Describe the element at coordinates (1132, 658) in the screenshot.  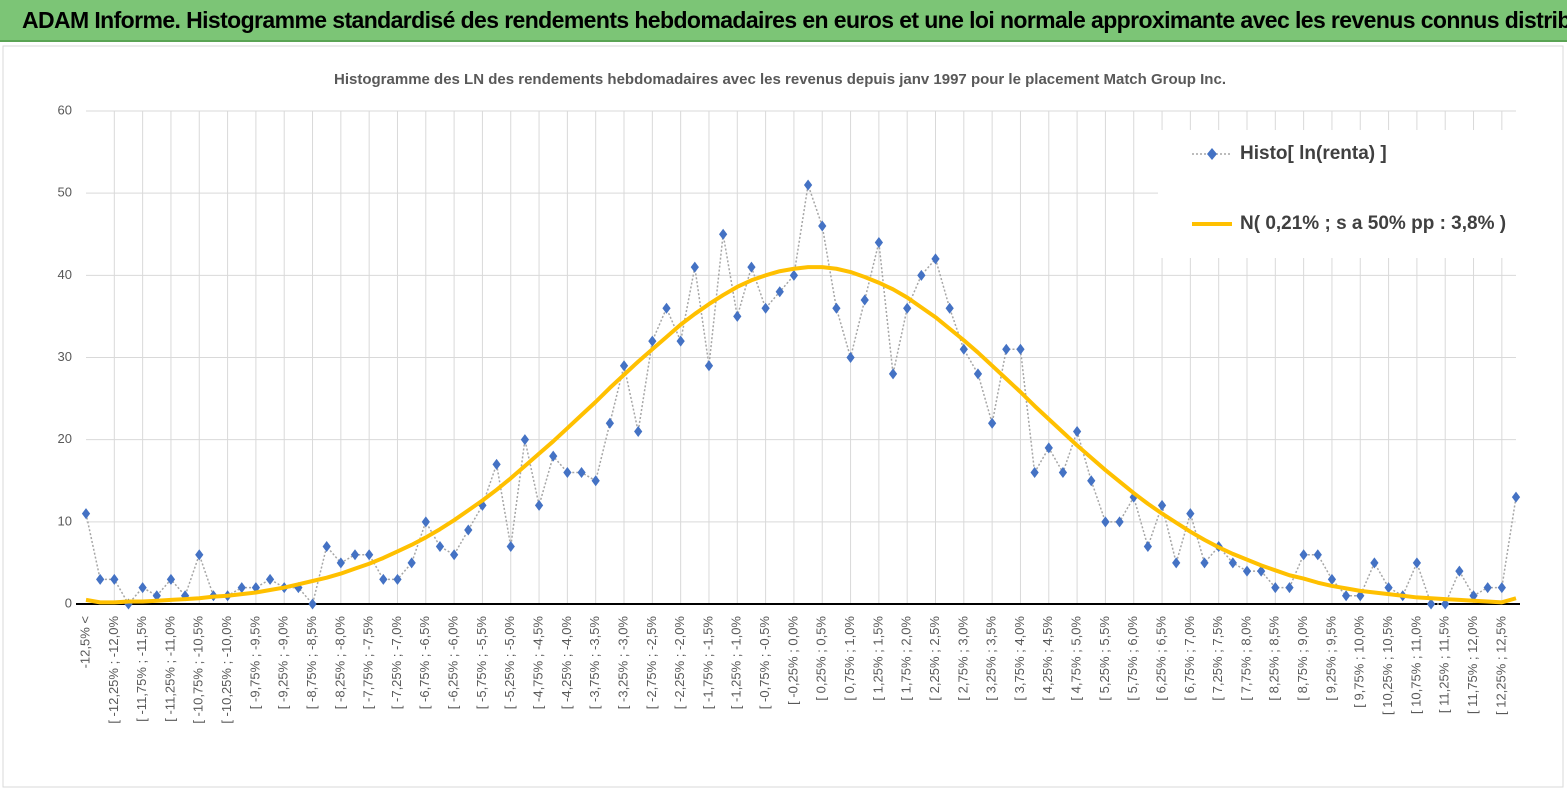
I see `x-tick-label: [ 5,75% ; 6,0%` at that location.